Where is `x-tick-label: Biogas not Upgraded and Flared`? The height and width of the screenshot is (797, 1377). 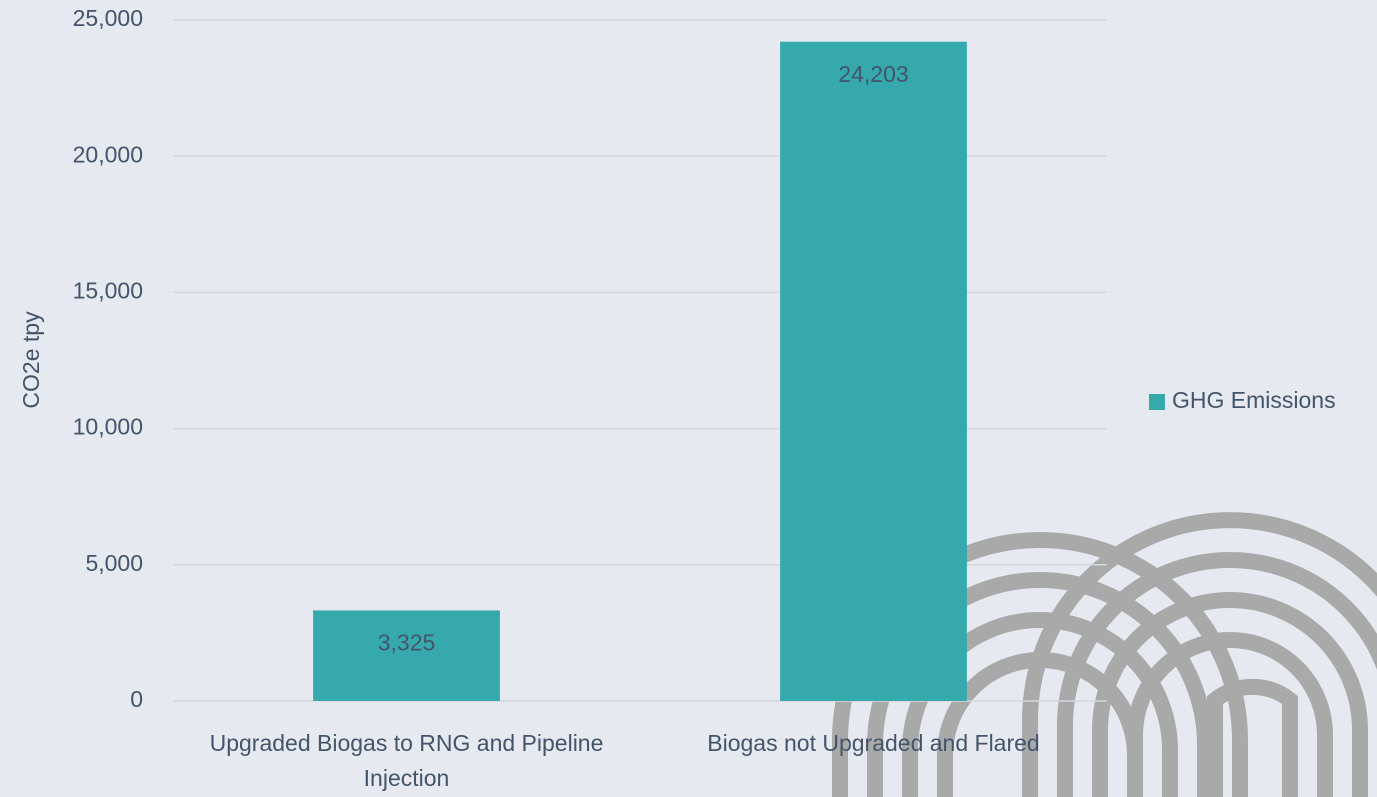
x-tick-label: Biogas not Upgraded and Flared is located at coordinates (873, 743).